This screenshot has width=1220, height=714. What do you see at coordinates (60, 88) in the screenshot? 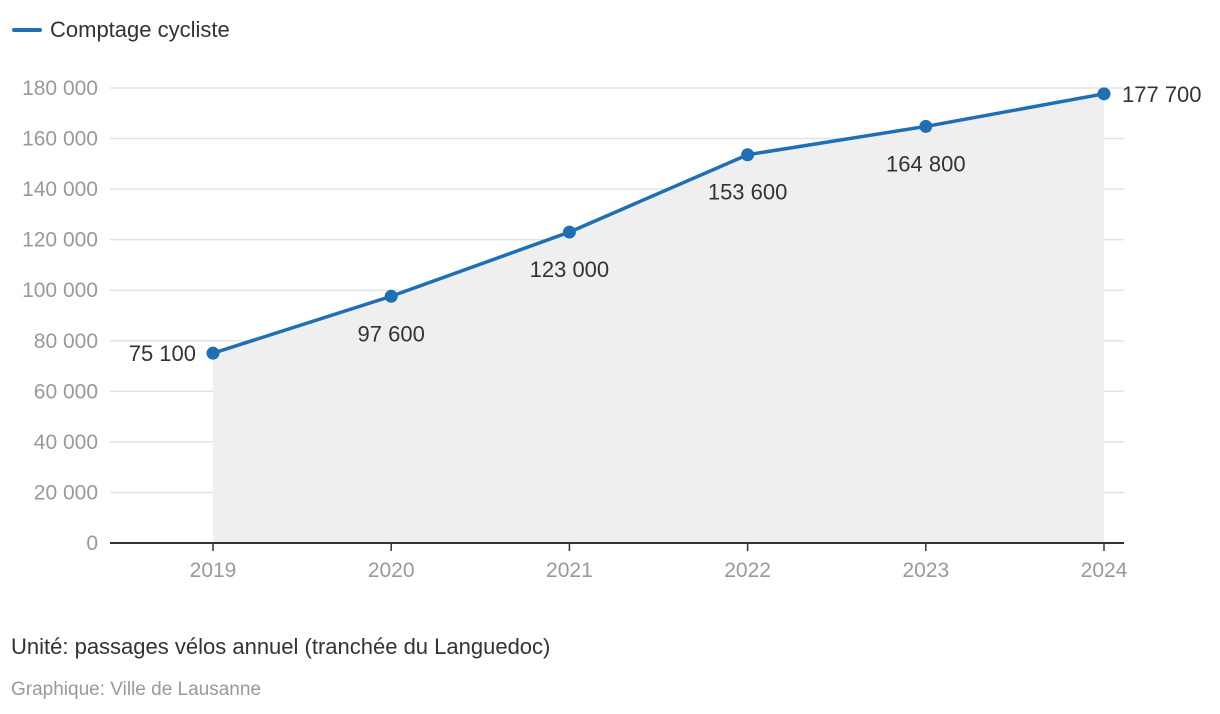
I see `y-tick-label: 180 000` at bounding box center [60, 88].